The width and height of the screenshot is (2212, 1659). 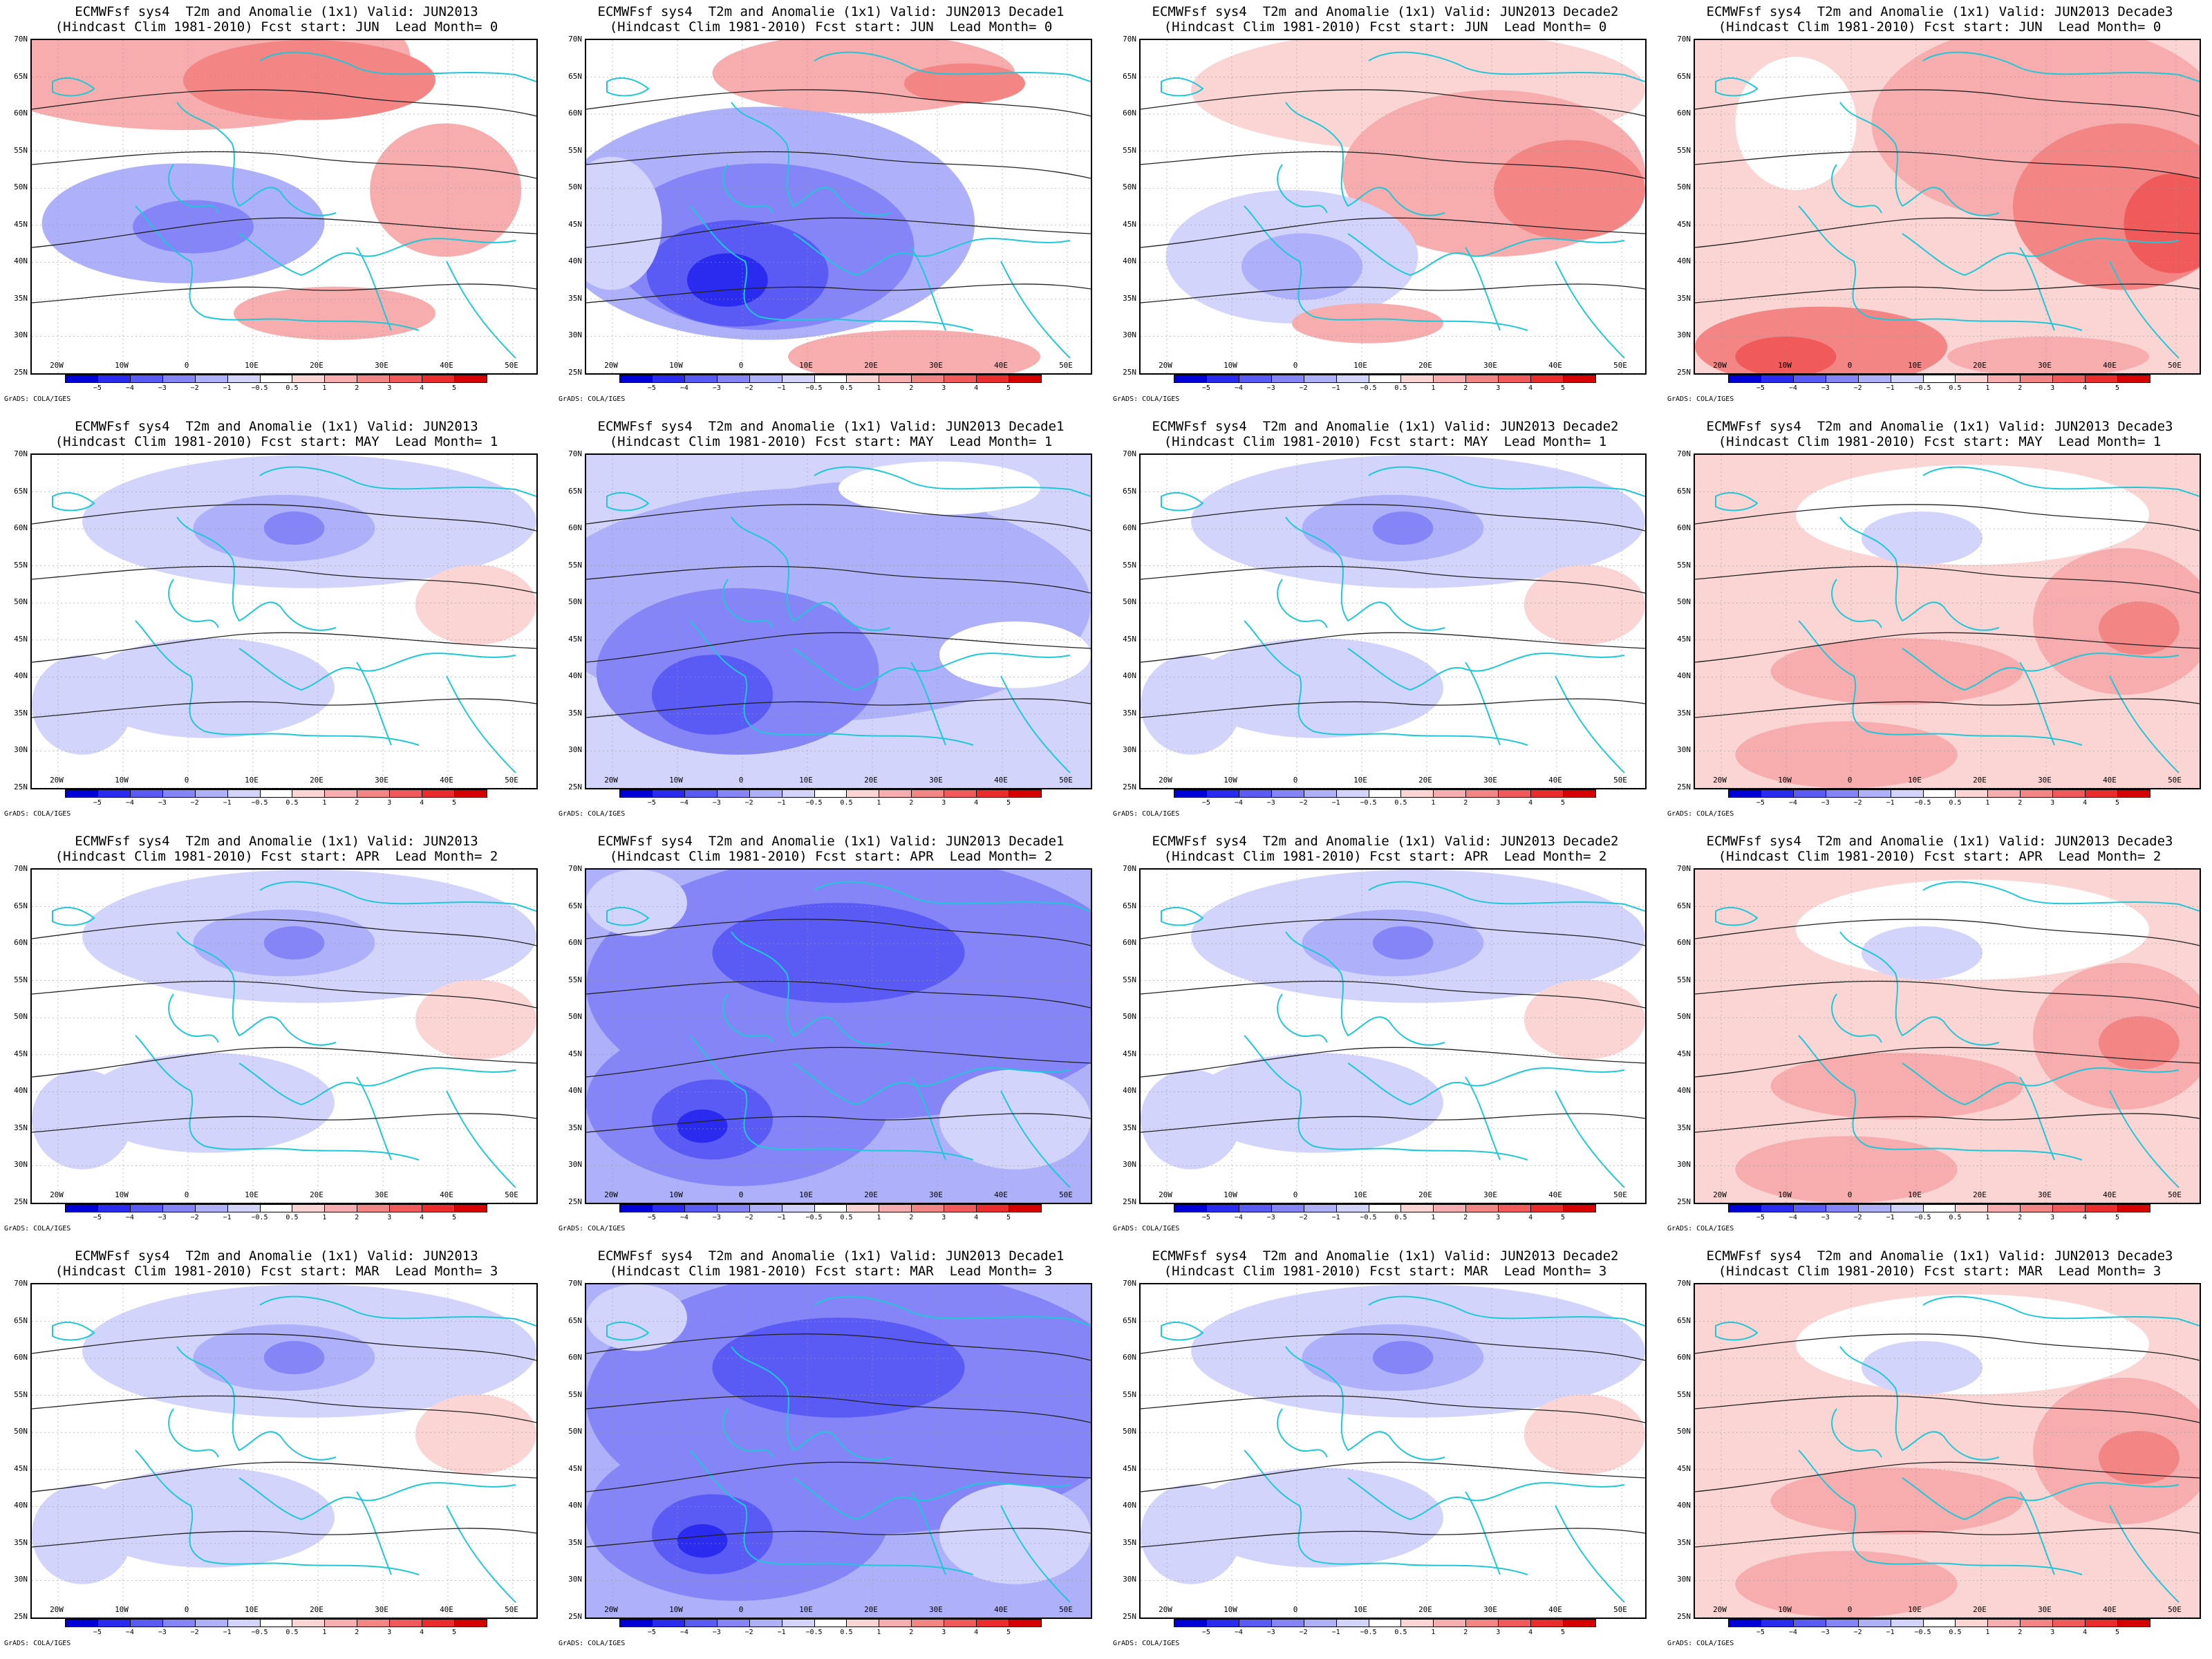 I want to click on grads-credit: GrADS: COLA/IGES, so click(x=37, y=814).